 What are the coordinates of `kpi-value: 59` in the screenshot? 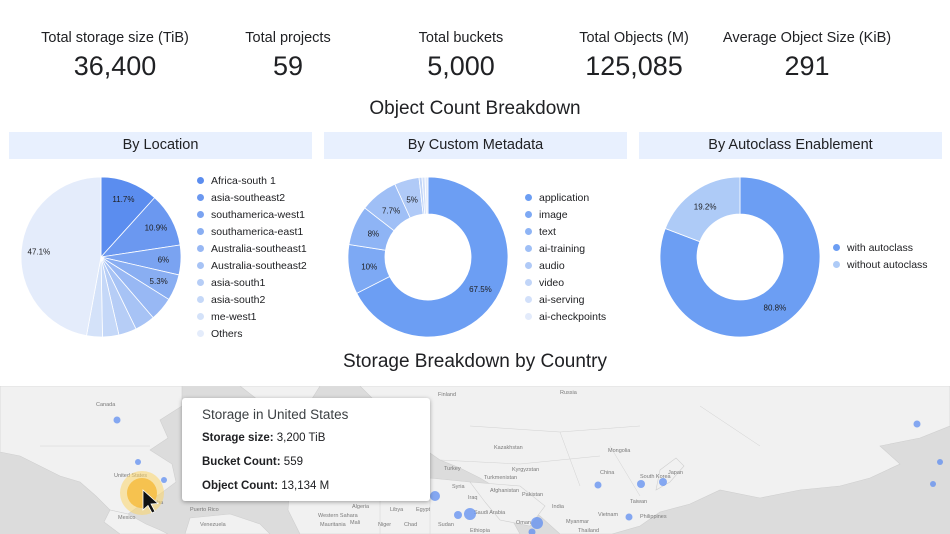 It's located at (288, 66).